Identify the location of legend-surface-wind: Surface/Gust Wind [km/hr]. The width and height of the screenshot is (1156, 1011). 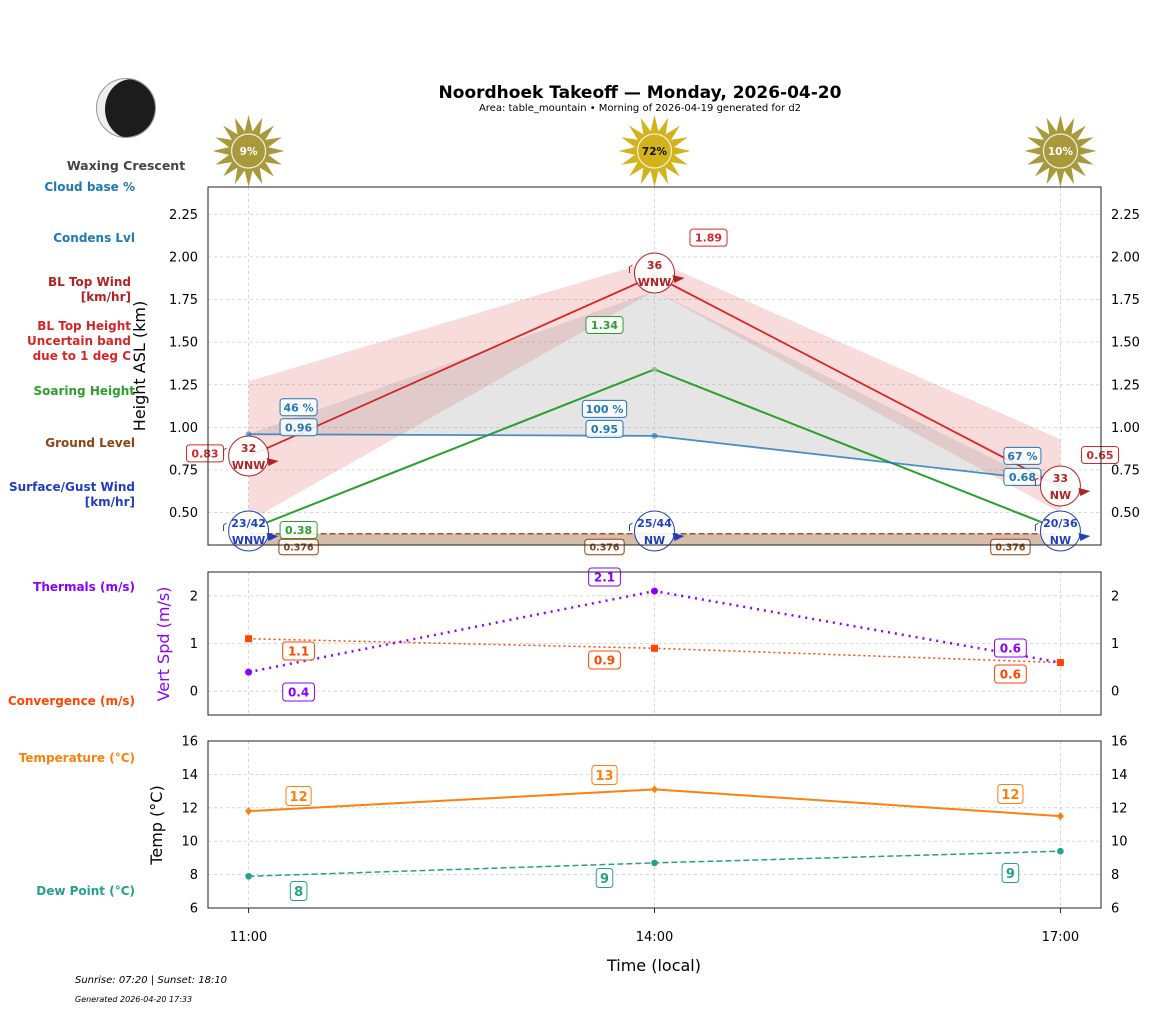
(72, 494).